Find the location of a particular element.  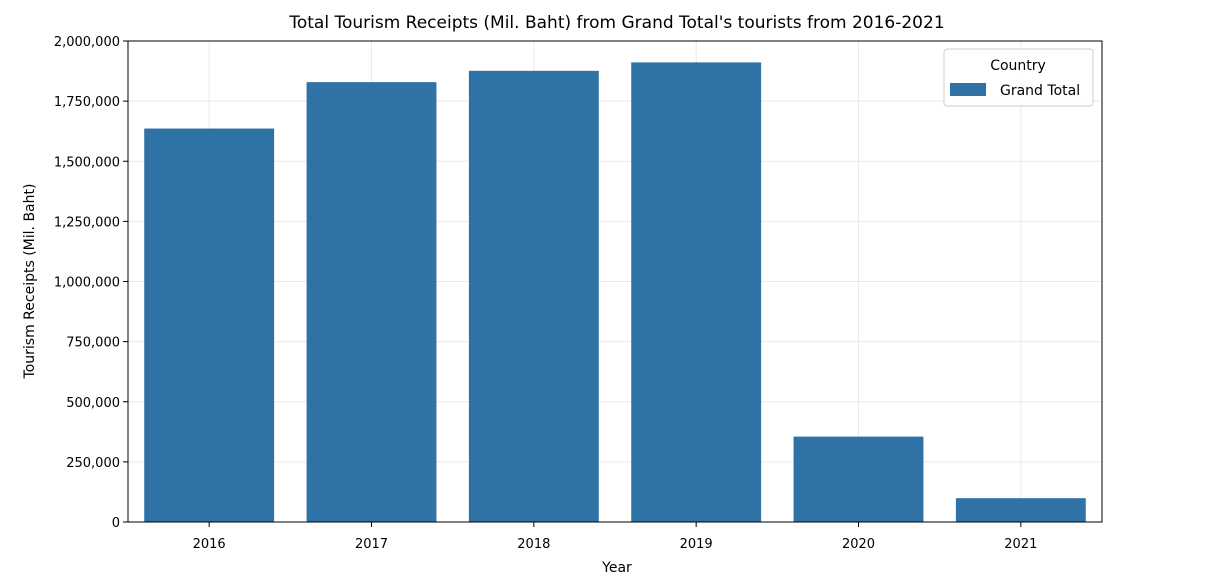

y-tick-label: 0 is located at coordinates (116, 523).